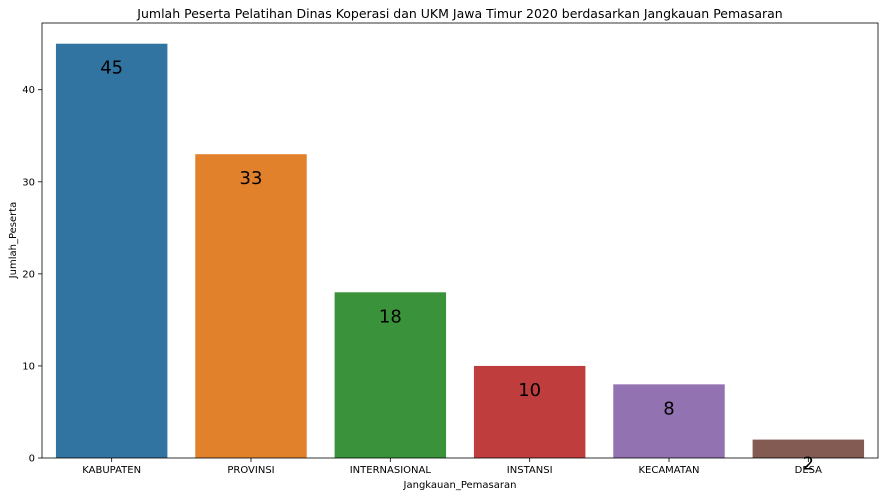 The width and height of the screenshot is (885, 497). What do you see at coordinates (28, 366) in the screenshot?
I see `y-tick-label: 10` at bounding box center [28, 366].